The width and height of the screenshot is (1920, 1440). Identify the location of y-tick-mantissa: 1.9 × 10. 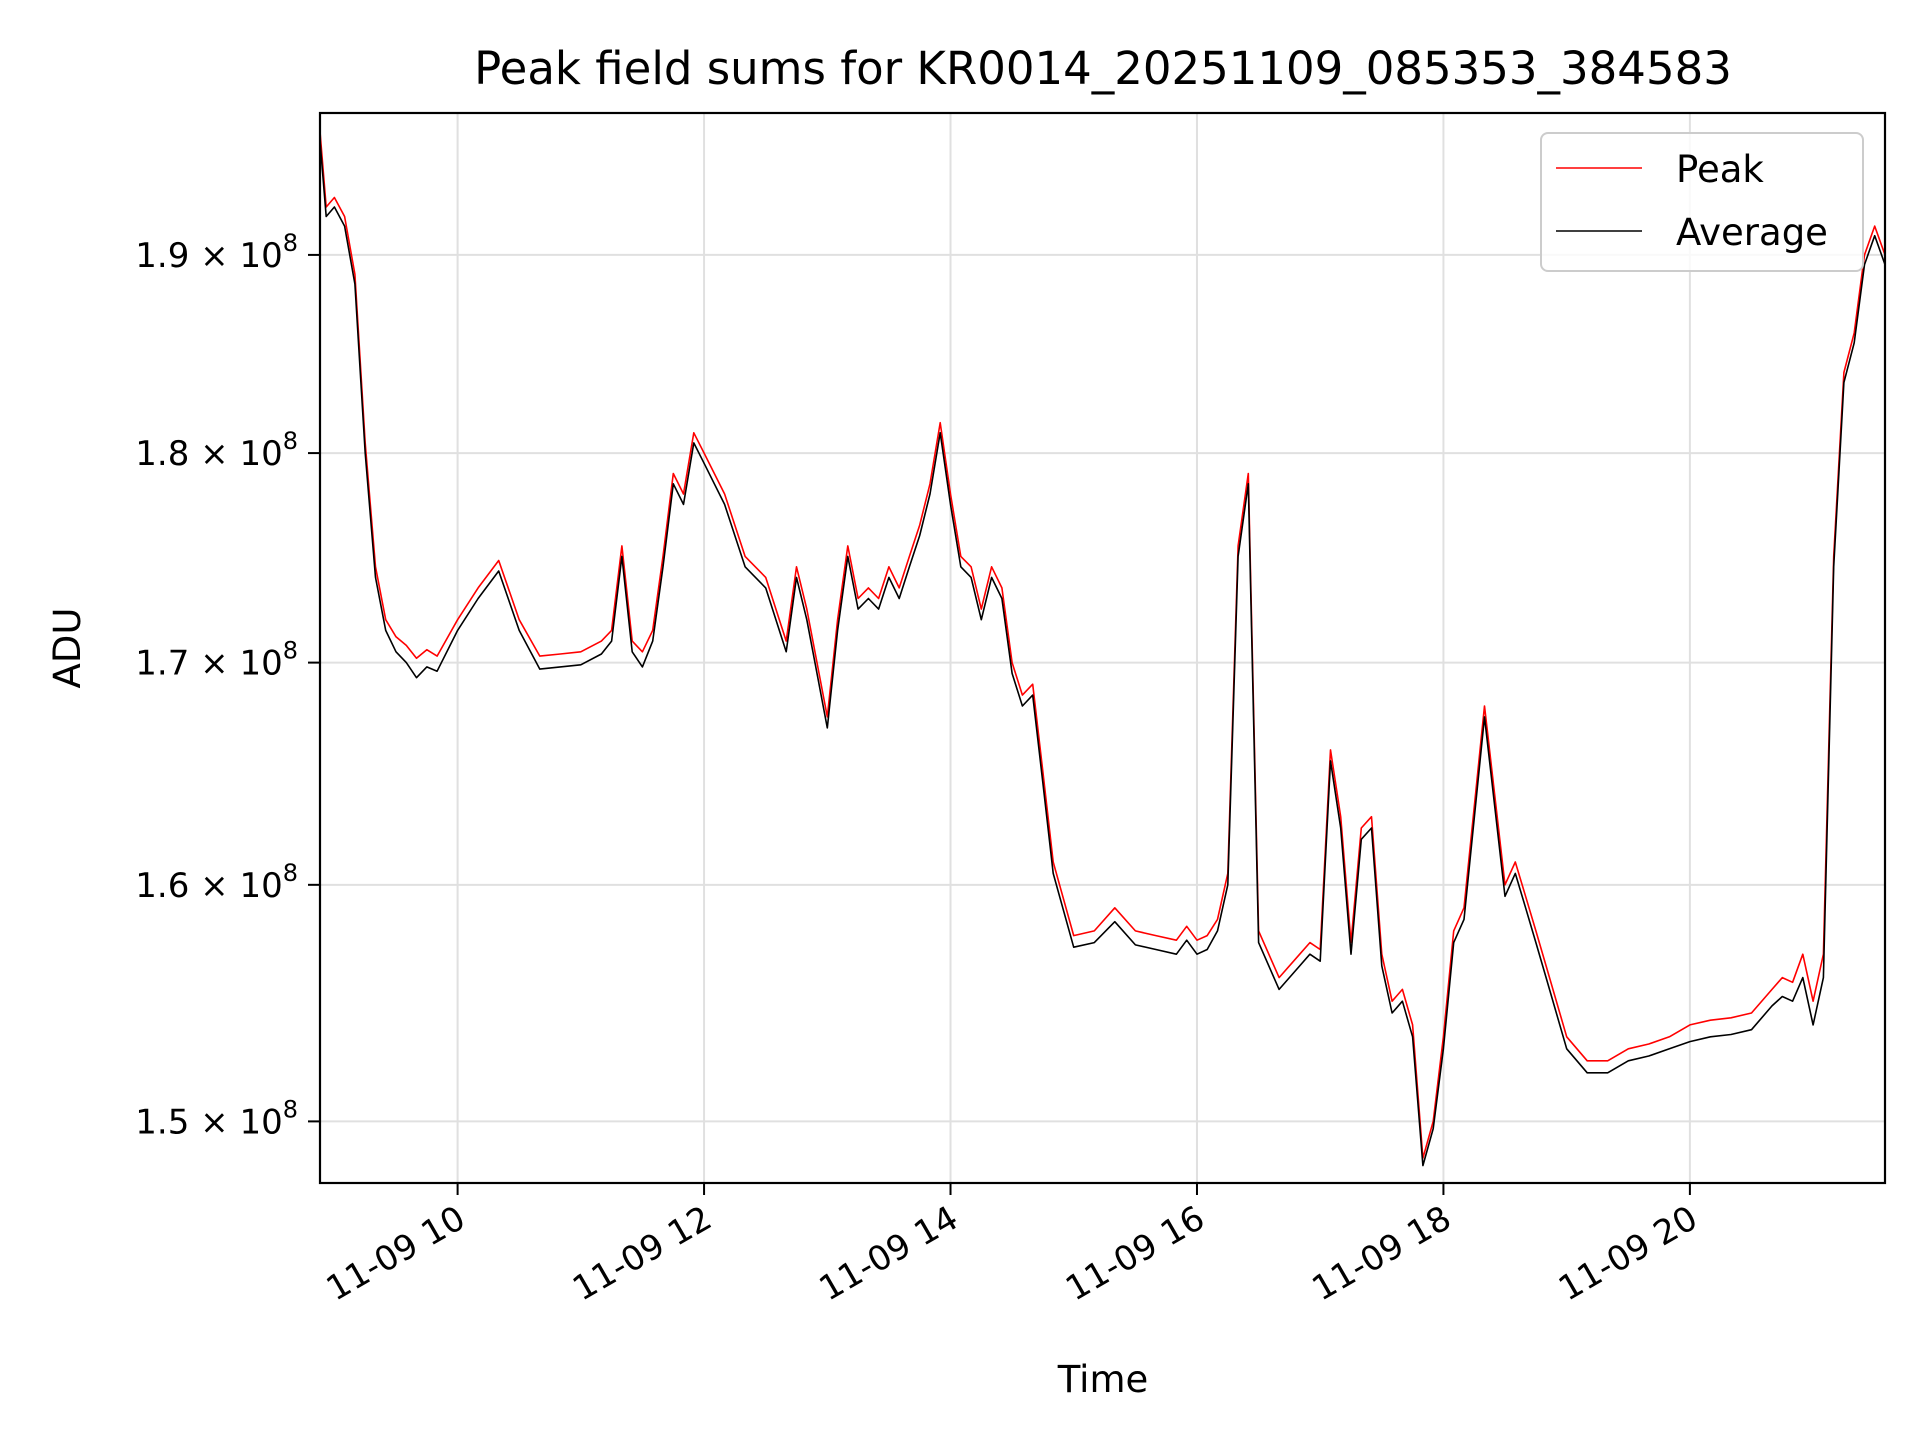
(208, 256).